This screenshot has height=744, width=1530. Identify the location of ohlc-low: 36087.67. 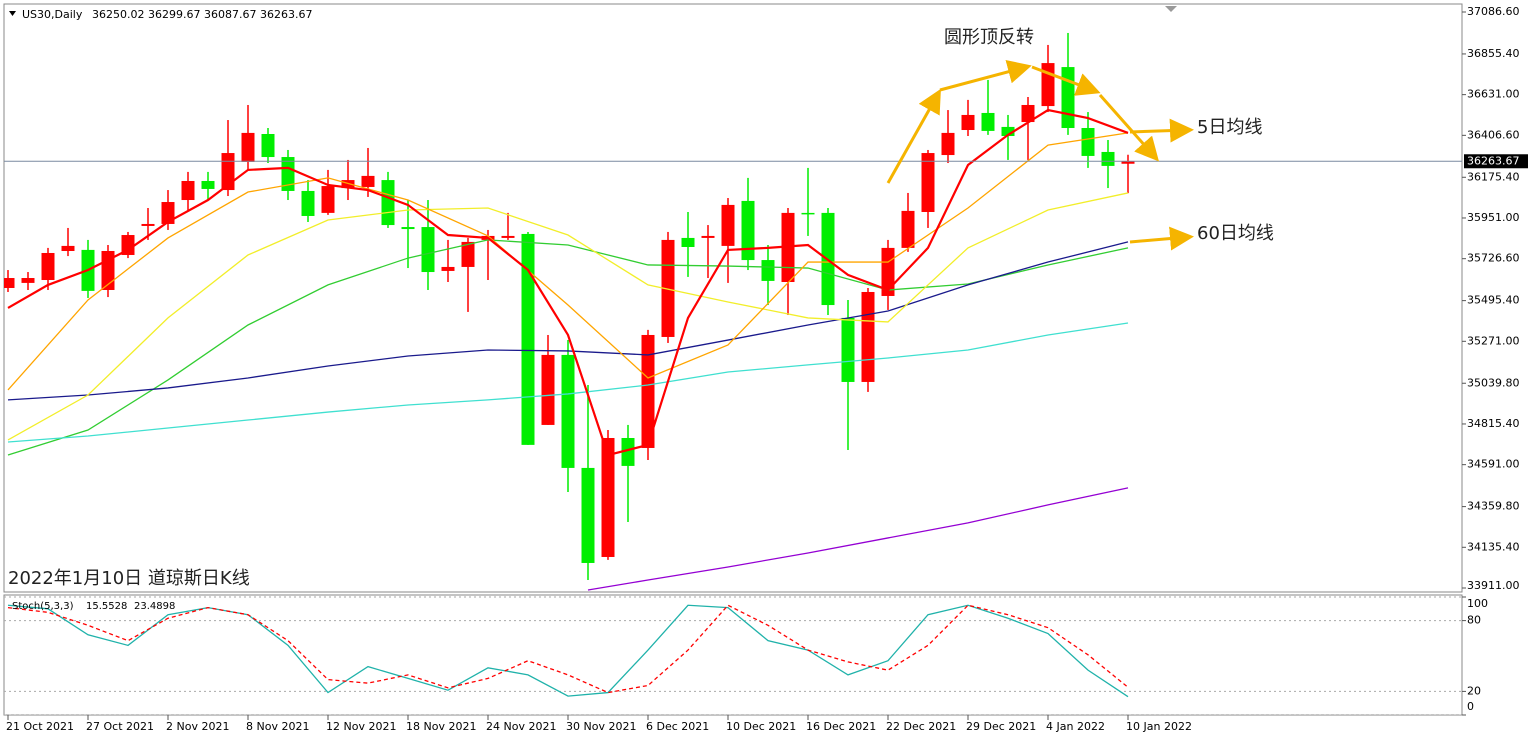
(230, 14).